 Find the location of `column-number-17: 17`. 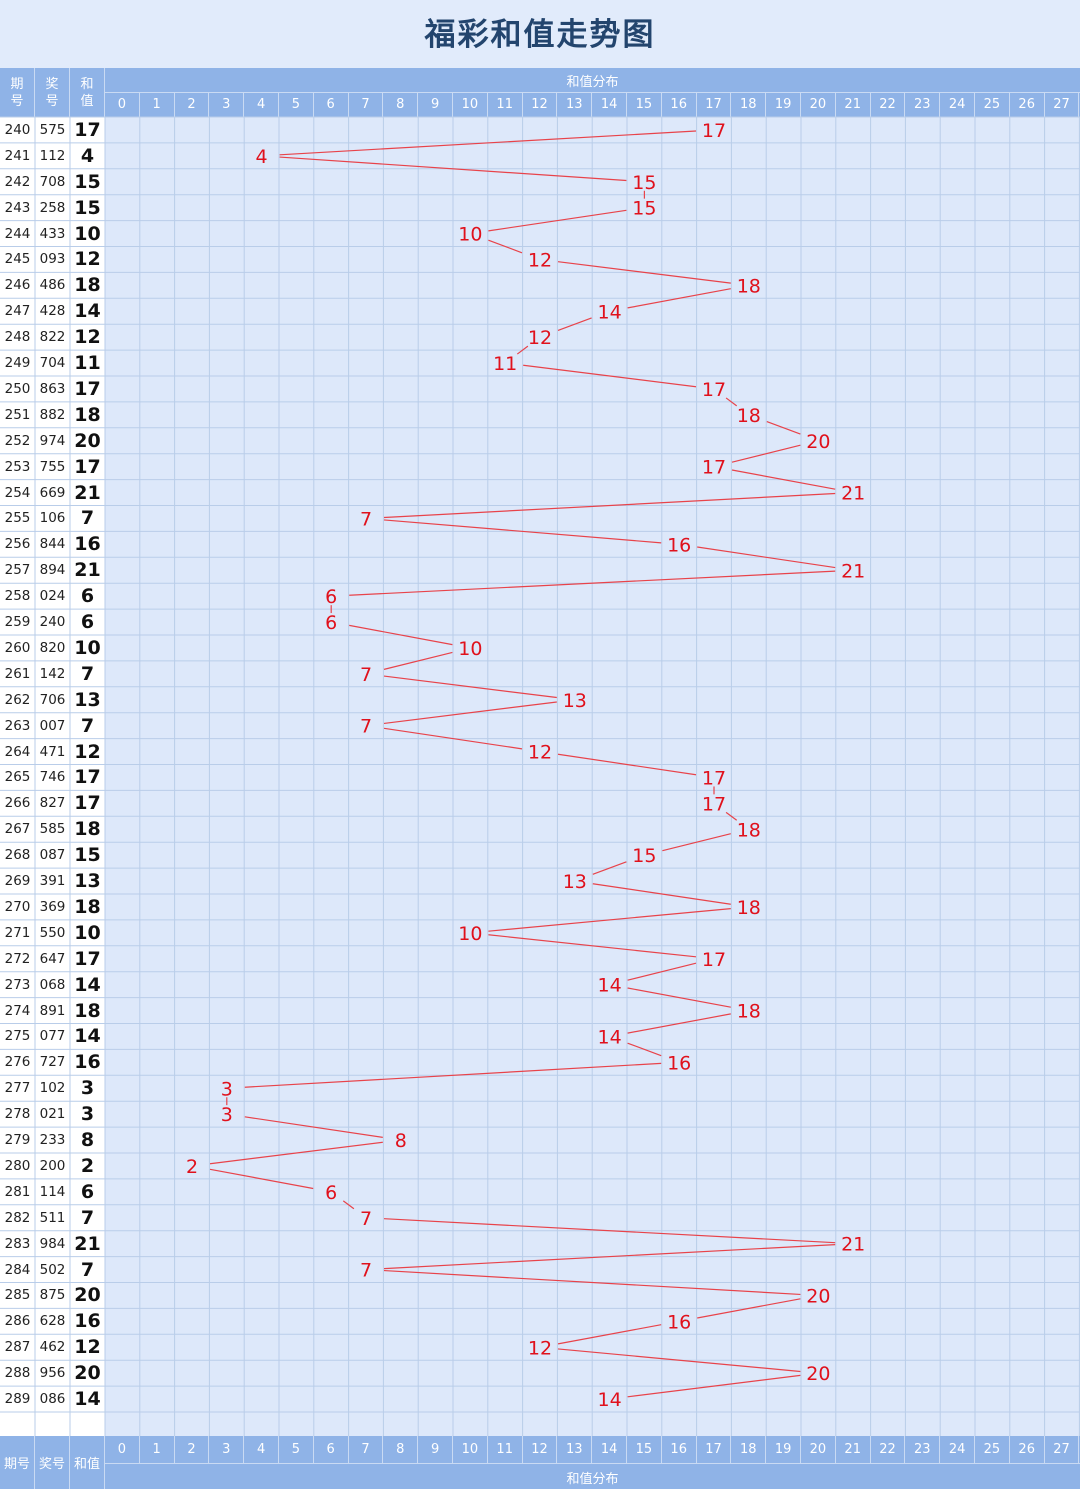

column-number-17: 17 is located at coordinates (714, 1449).